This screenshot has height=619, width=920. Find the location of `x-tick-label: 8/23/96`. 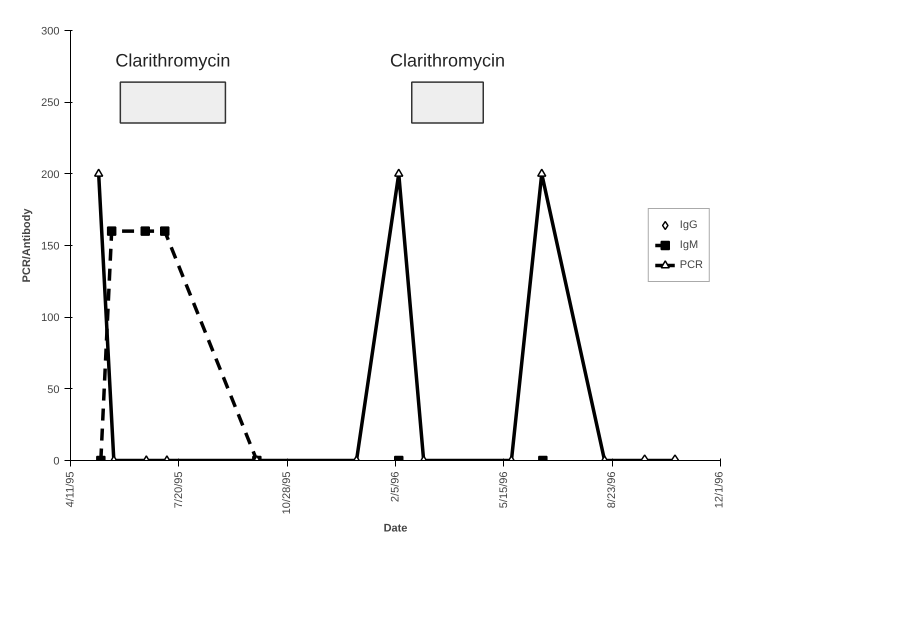

x-tick-label: 8/23/96 is located at coordinates (612, 490).